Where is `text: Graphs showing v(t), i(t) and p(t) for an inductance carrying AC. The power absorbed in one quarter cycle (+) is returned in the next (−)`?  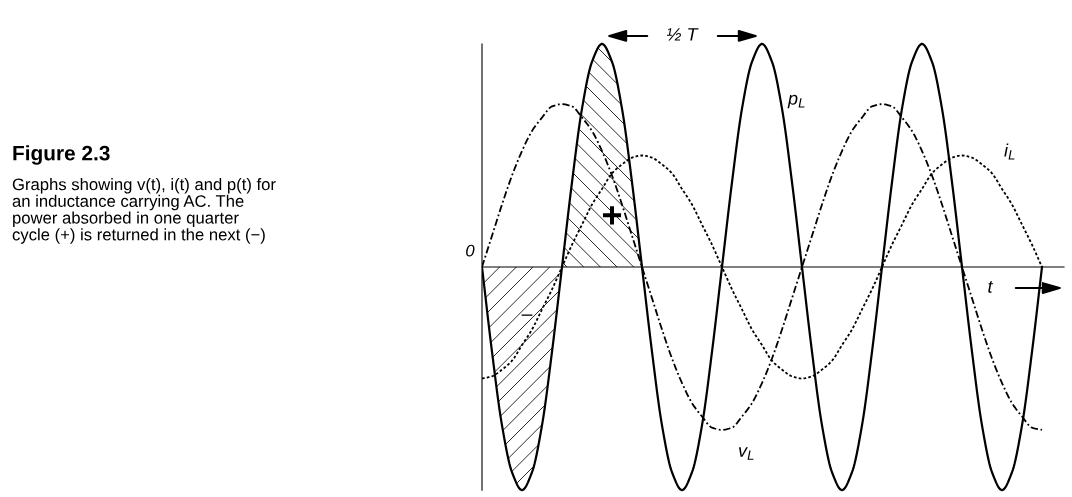
text: Graphs showing v(t), i(t) and p(t) for an inductance carrying AC. The power absorbed in one quarter cycle (+) is returned in the next (−) is located at coordinates (144, 211).